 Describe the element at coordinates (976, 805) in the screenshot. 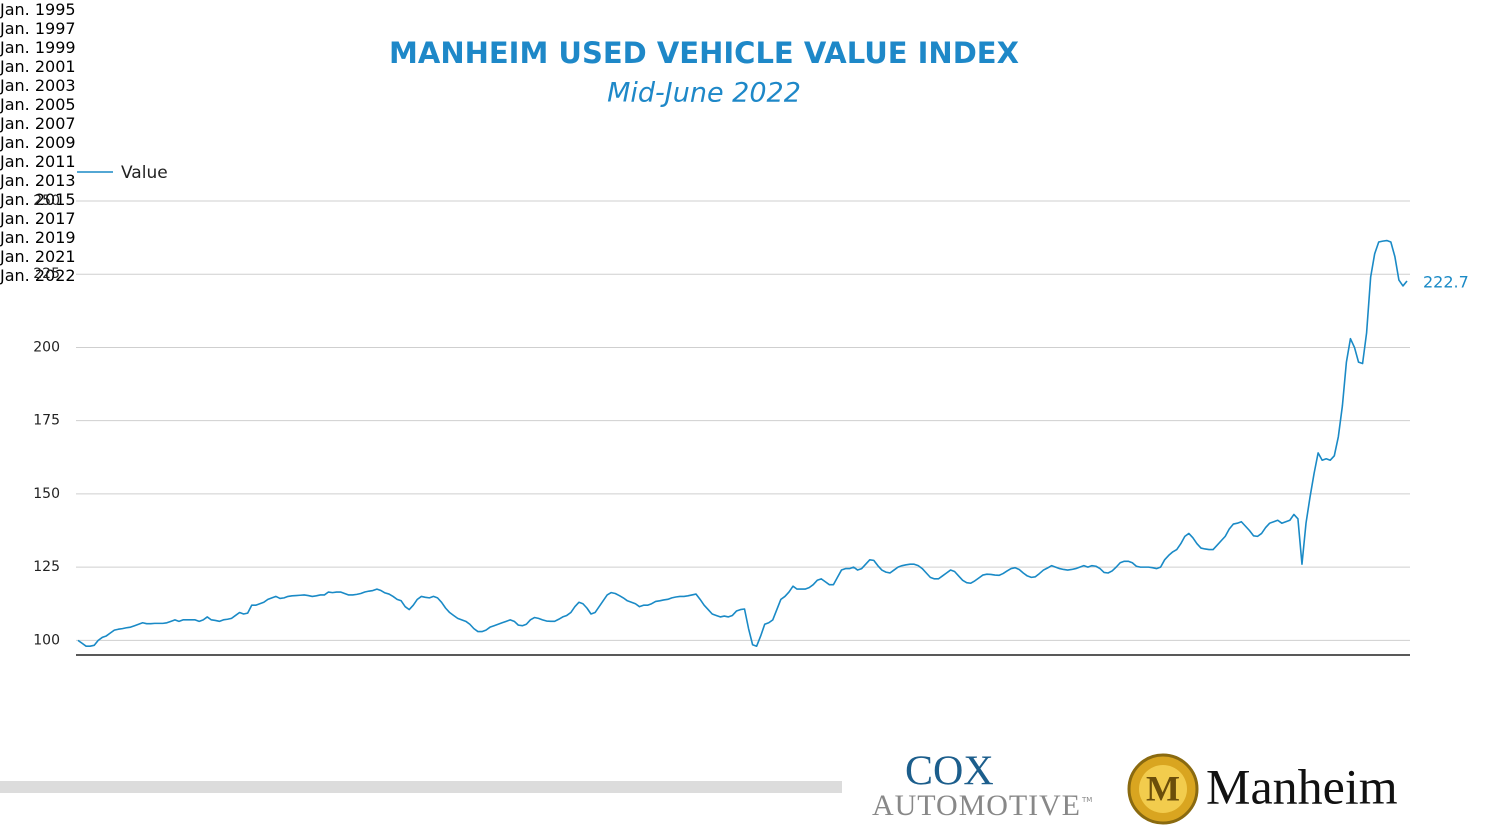

I see `automotive-logo: AUTOMOTIVE` at that location.